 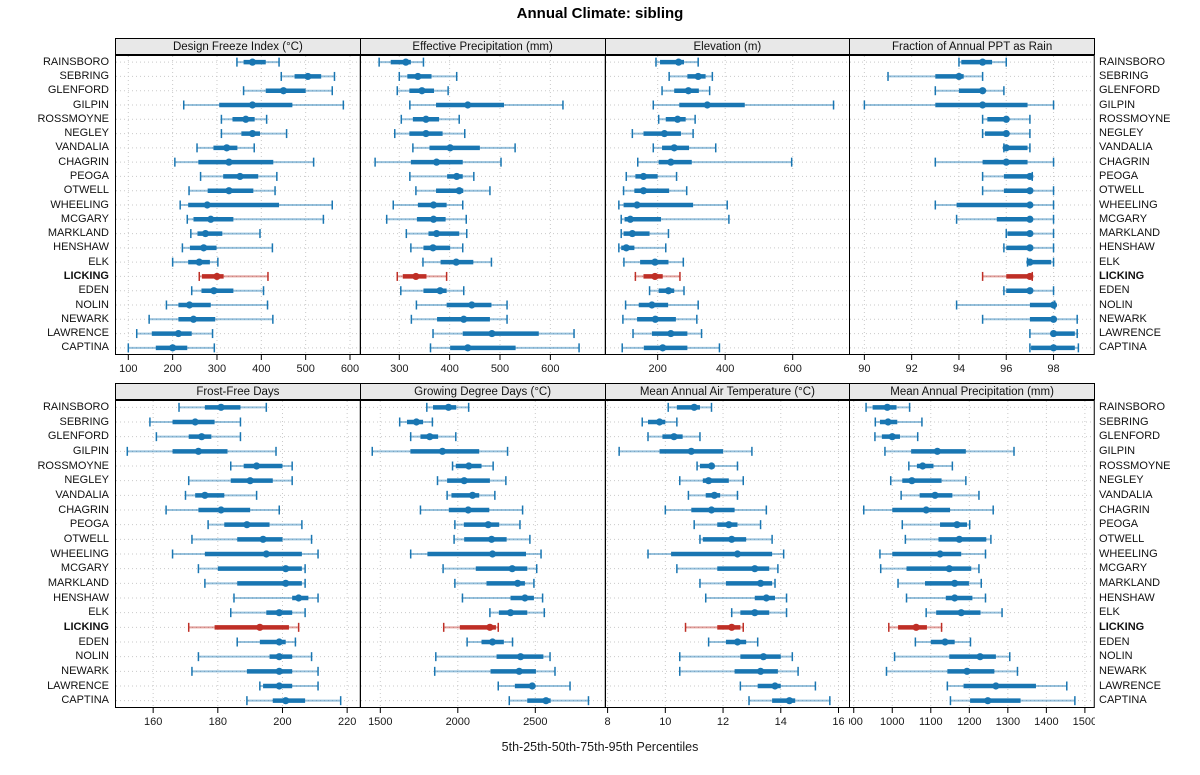 What do you see at coordinates (85, 670) in the screenshot?
I see `site-label-left-newark: NEWARK` at bounding box center [85, 670].